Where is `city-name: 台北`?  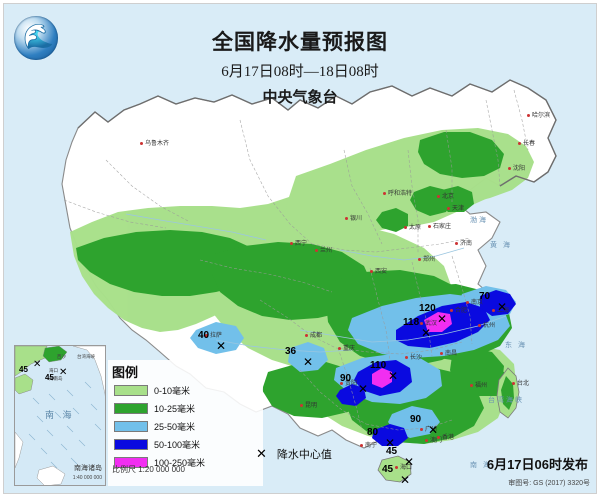
city-name: 台北 is located at coordinates (523, 384).